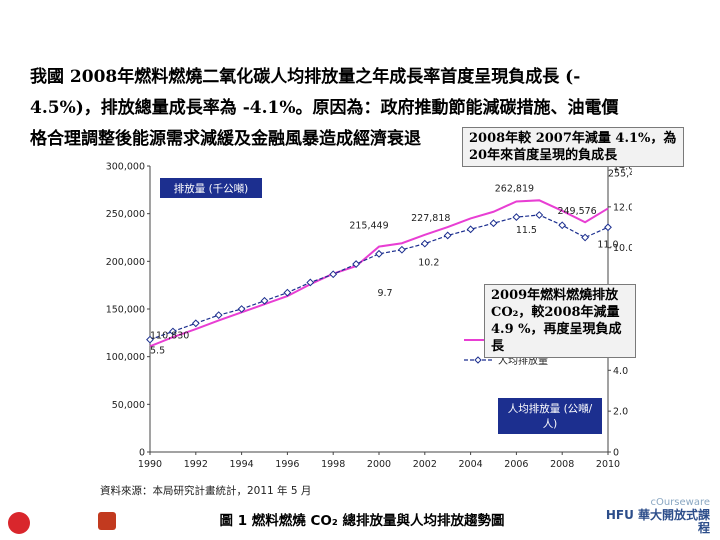  What do you see at coordinates (620, 173) in the screenshot?
I see `data-label-co2_2010: 255,484` at bounding box center [620, 173].